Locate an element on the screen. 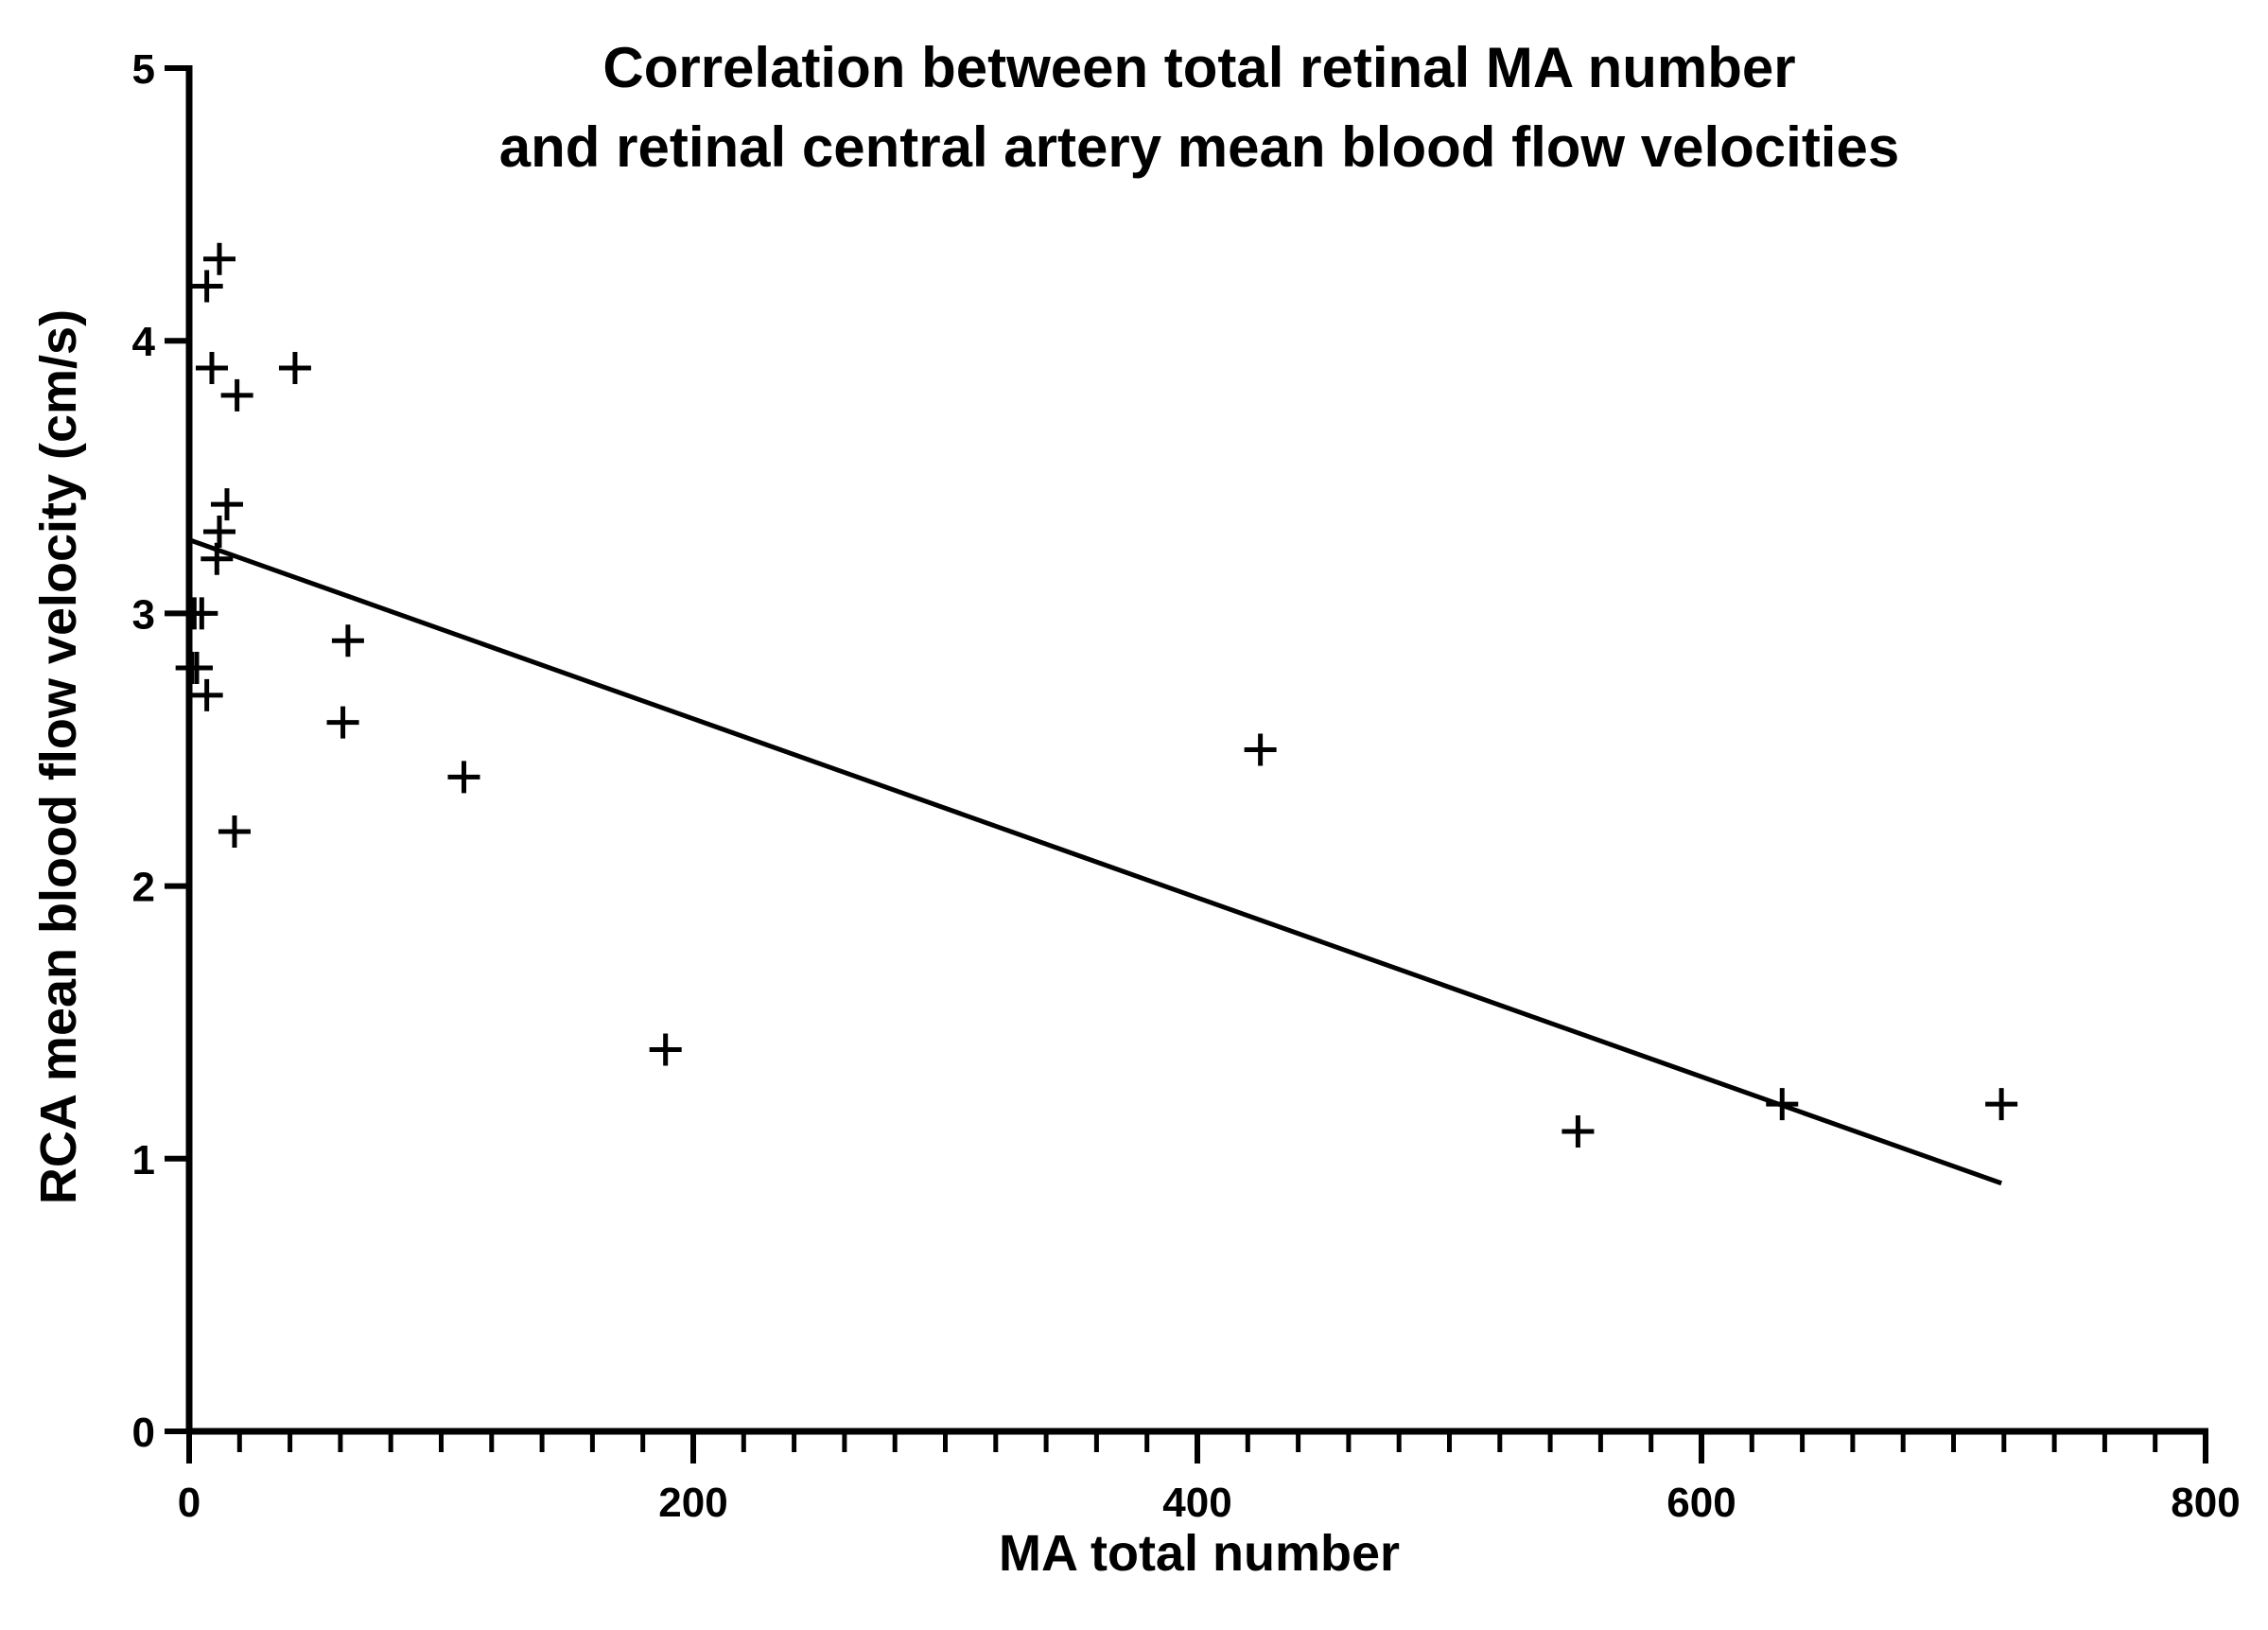 The height and width of the screenshot is (1630, 2268). y-tick-label: 2 is located at coordinates (143, 888).